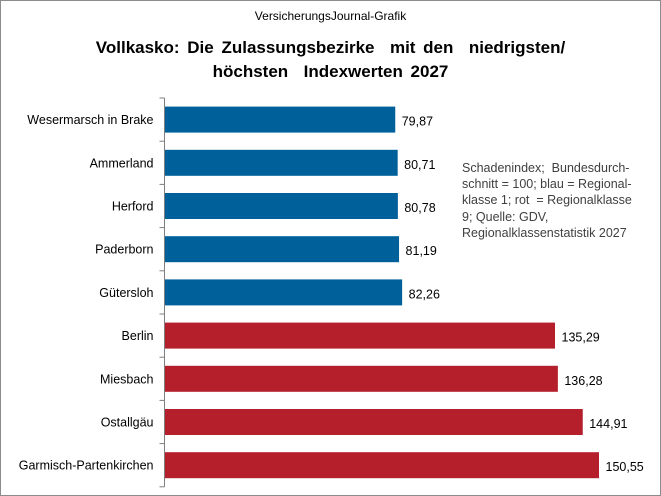  I want to click on note-line-5: Regionalklassenstatistik 2027, so click(544, 232).